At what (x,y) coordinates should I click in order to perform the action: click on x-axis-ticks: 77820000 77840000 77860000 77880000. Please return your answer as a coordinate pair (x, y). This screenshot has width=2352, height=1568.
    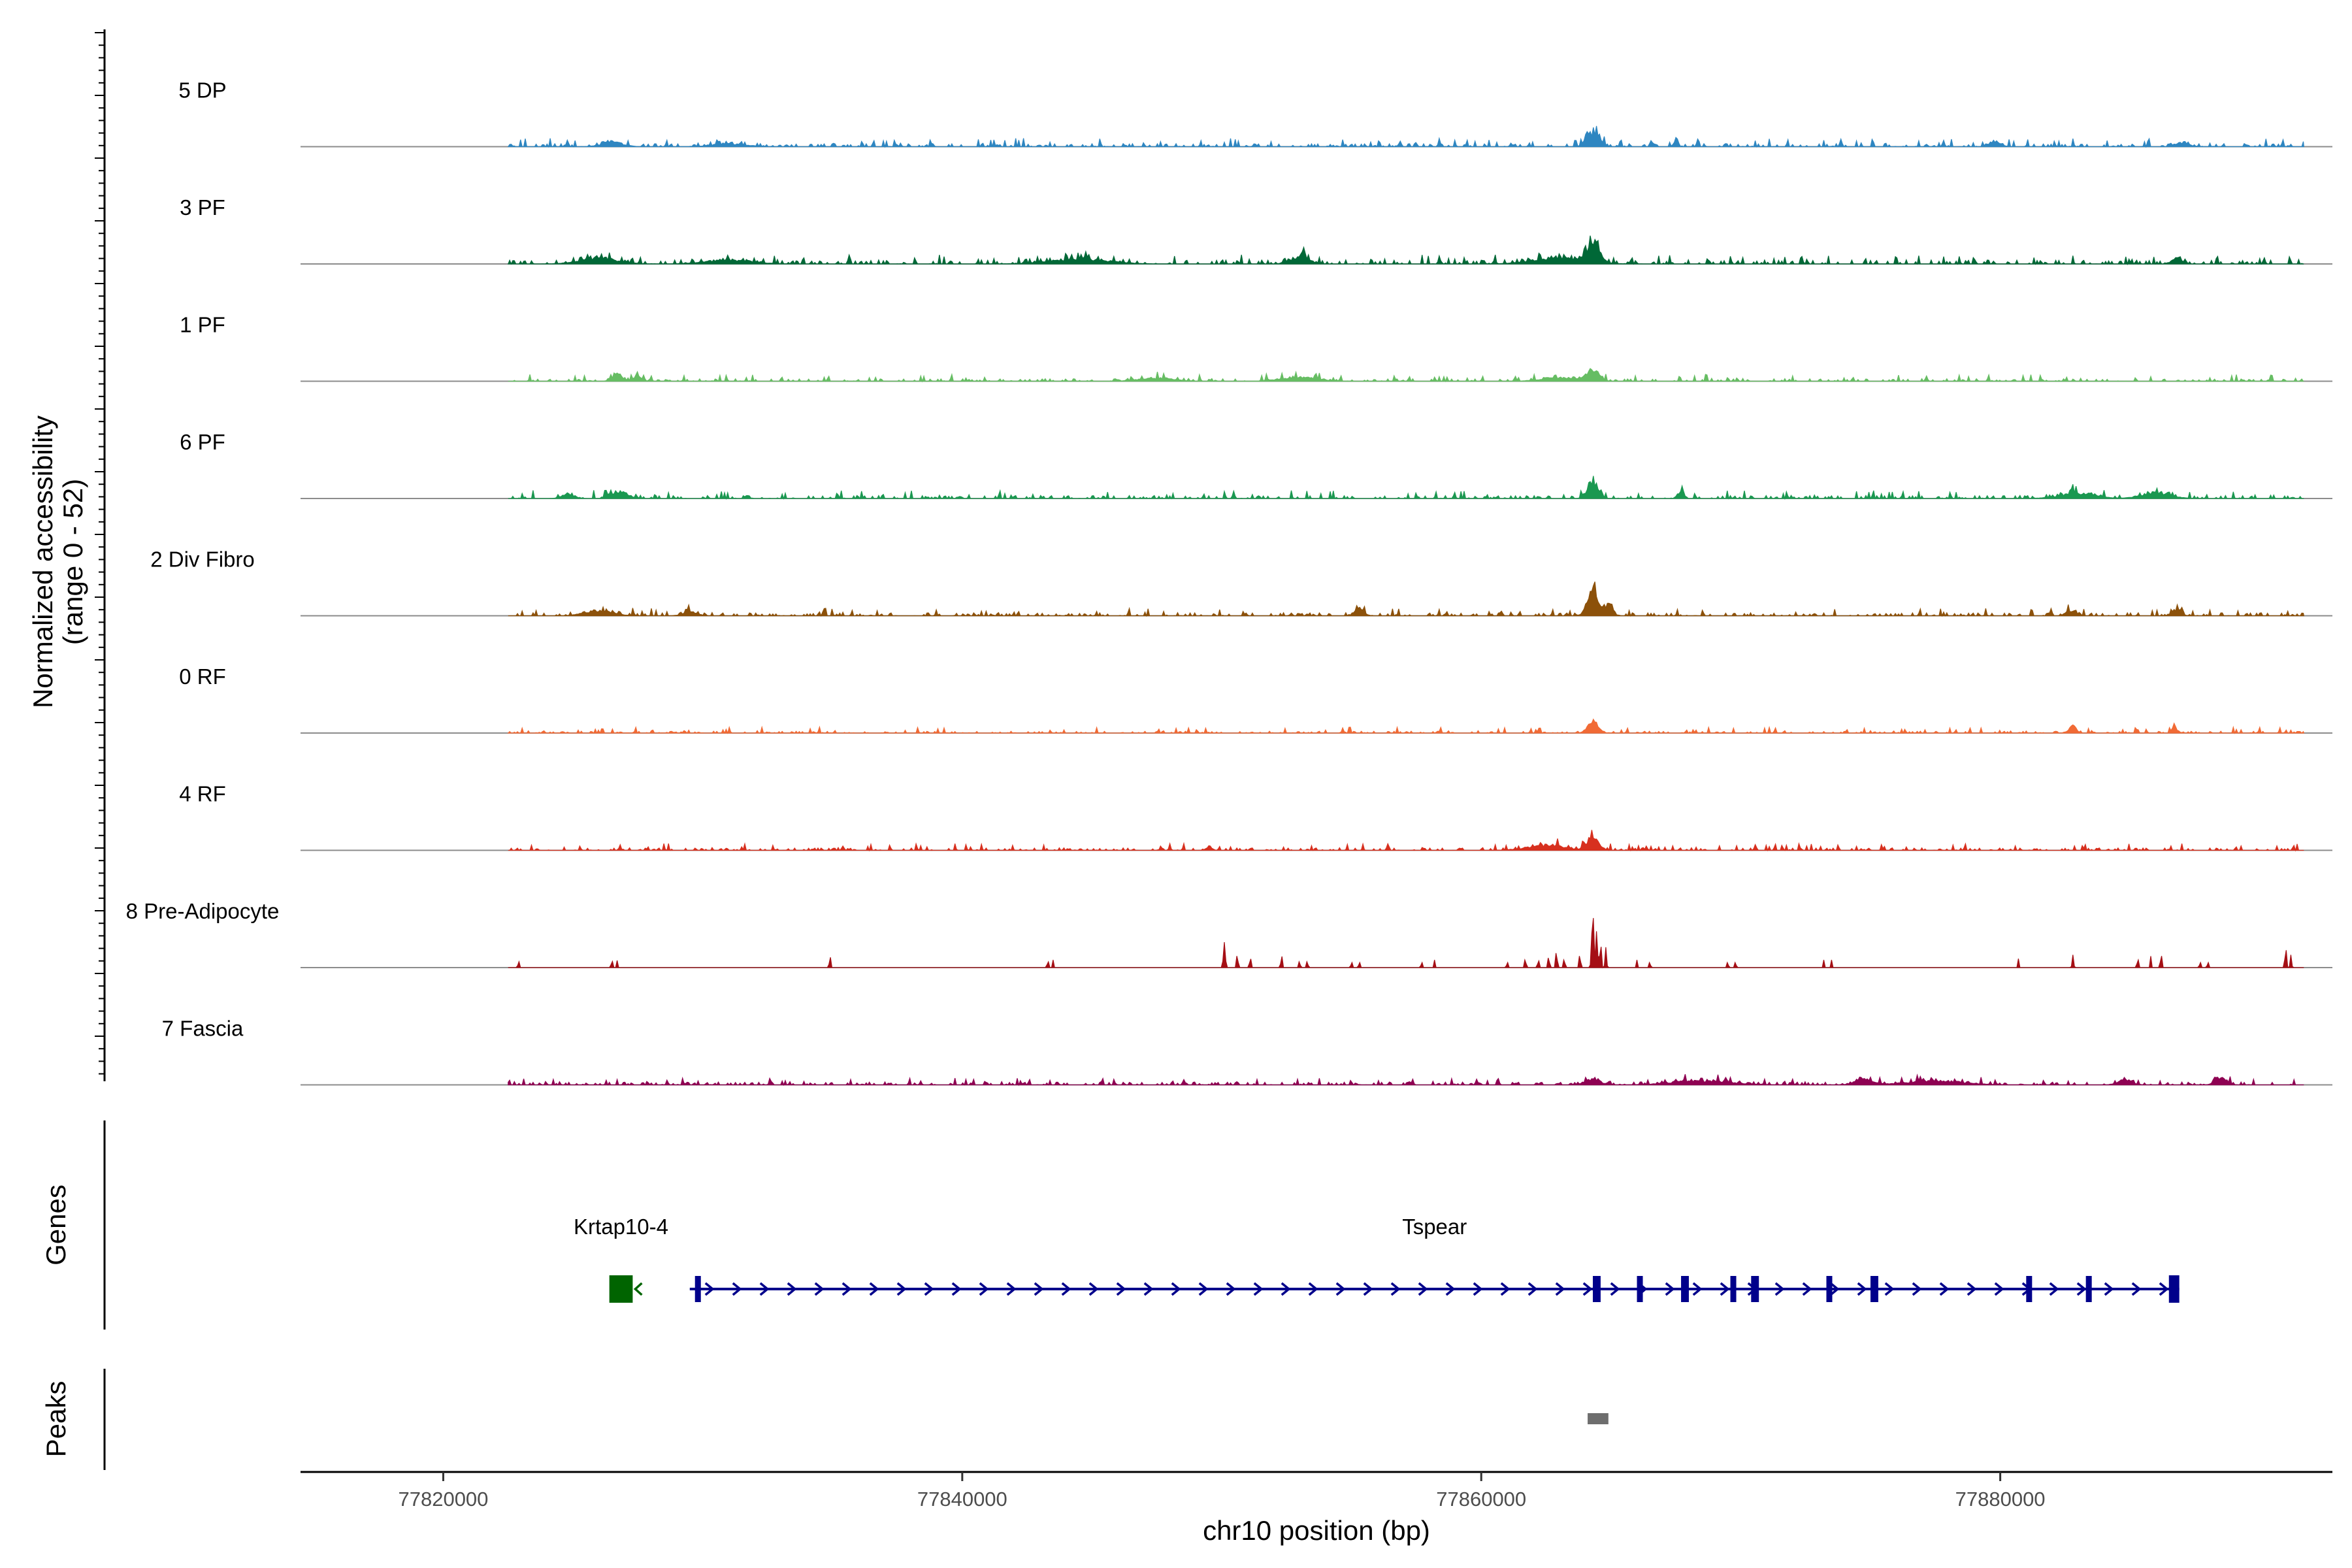
    Looking at the image, I should click on (1222, 1491).